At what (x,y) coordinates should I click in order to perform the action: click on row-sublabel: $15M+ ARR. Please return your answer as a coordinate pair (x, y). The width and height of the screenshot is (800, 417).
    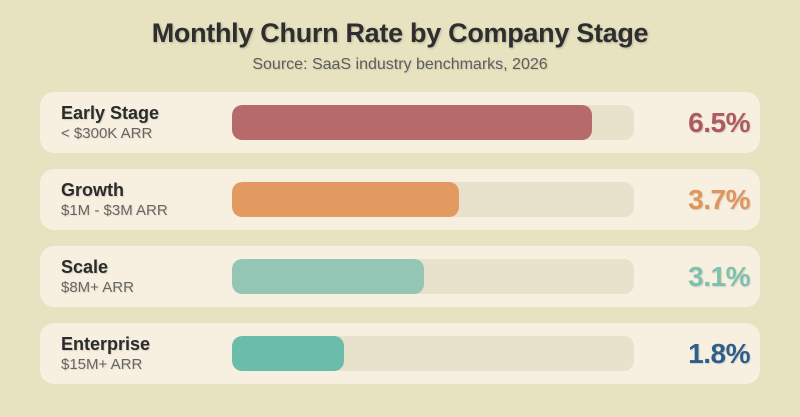
    Looking at the image, I should click on (102, 364).